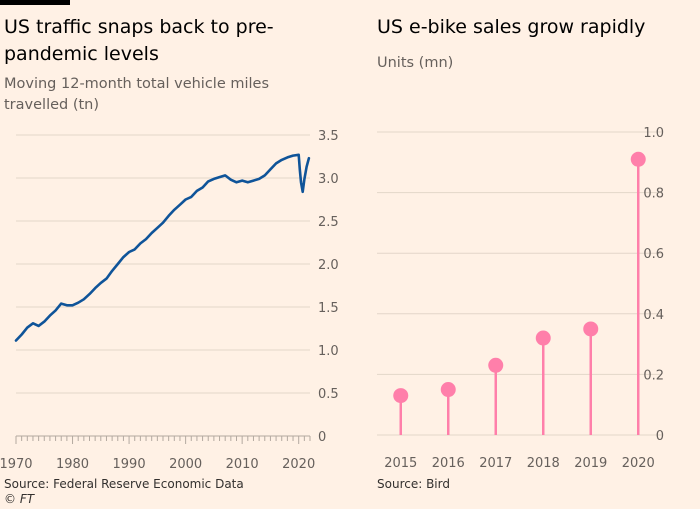  I want to click on x-tick-label: 2015, so click(400, 463).